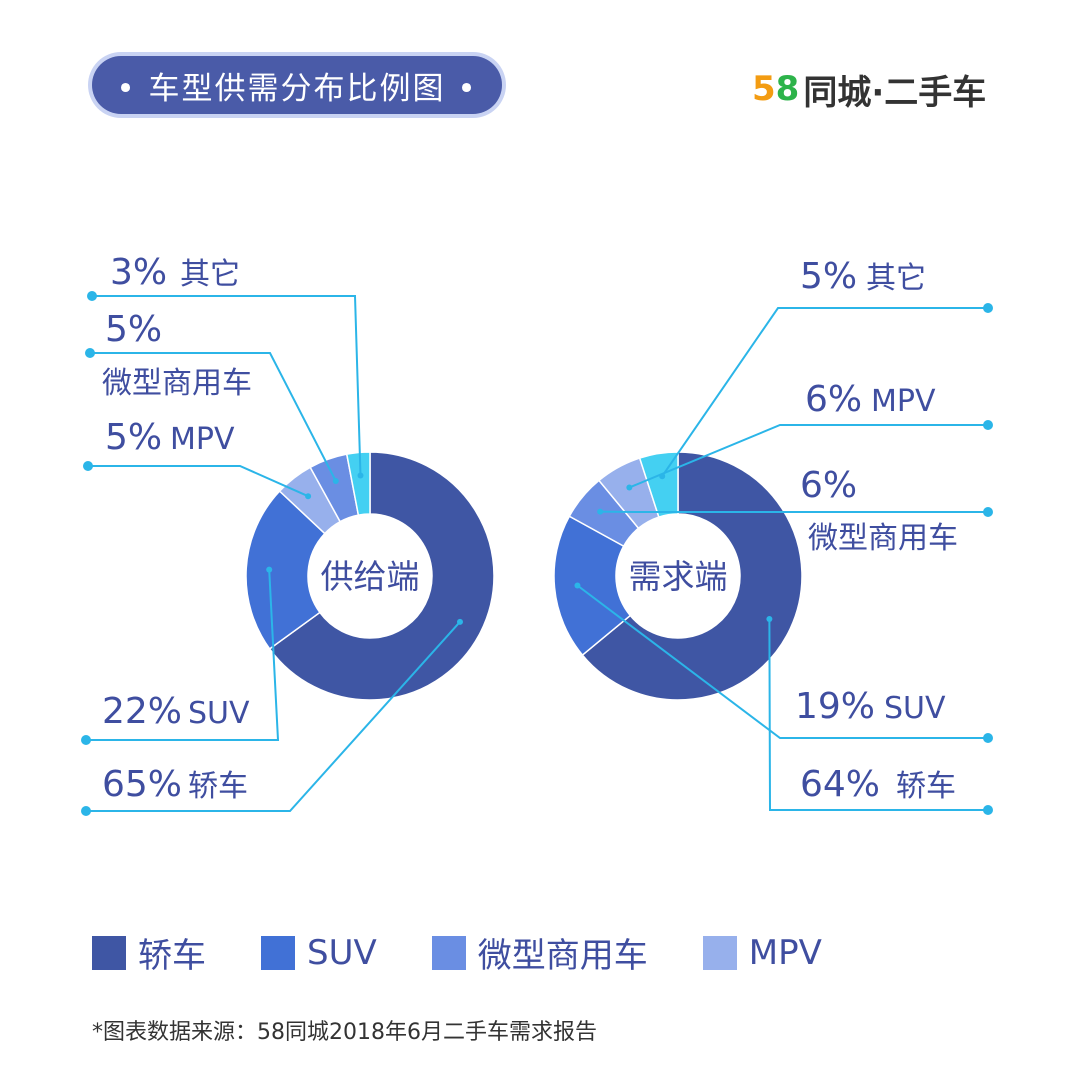 The image size is (1080, 1080). What do you see at coordinates (285, 570) in the screenshot?
I see `donut-slice-suv` at bounding box center [285, 570].